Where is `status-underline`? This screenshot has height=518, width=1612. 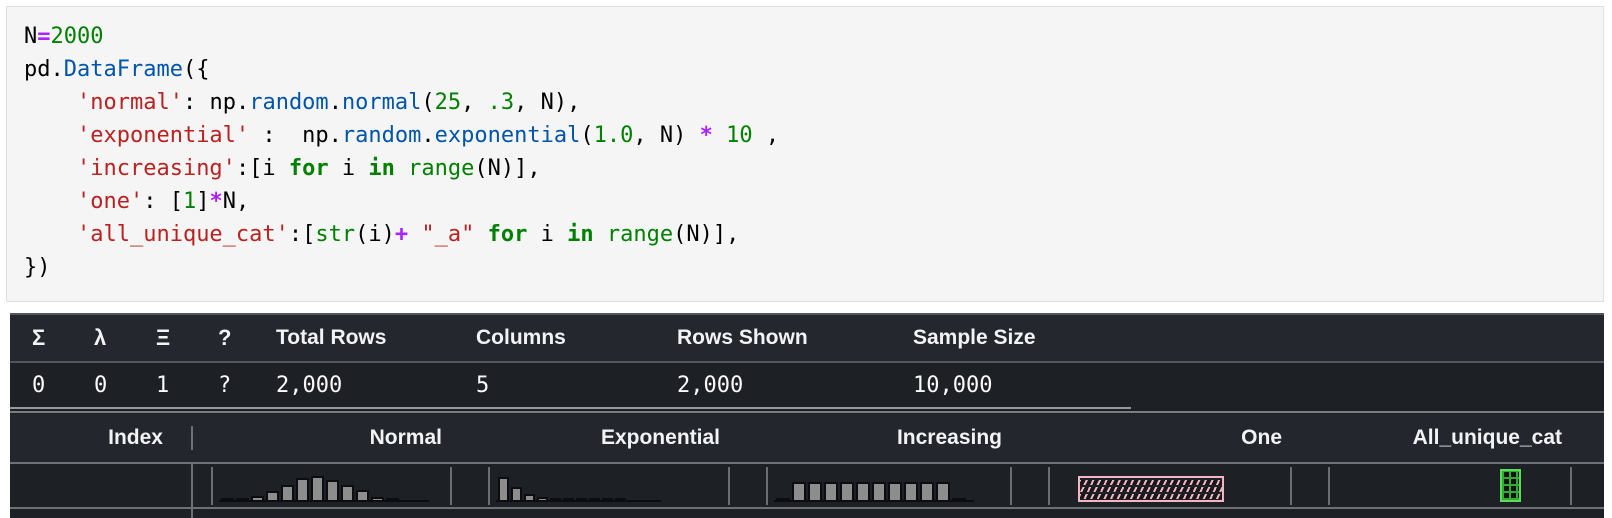 status-underline is located at coordinates (570, 408).